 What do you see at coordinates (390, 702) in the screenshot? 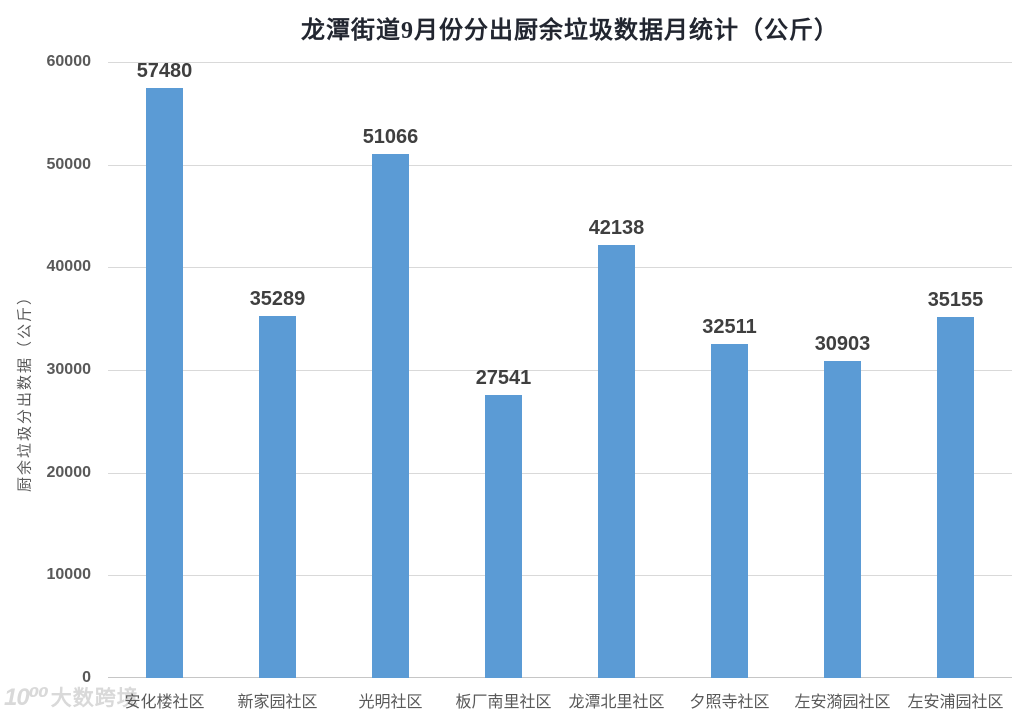
I see `x-tick-label: 光明社区` at bounding box center [390, 702].